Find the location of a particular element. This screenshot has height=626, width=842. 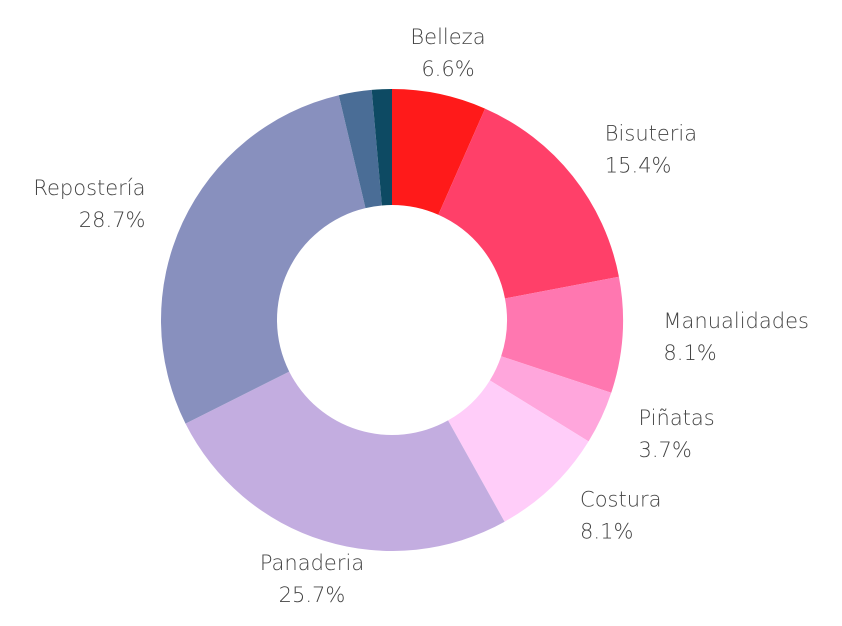

slice-value-label: 6.6% is located at coordinates (447, 69).